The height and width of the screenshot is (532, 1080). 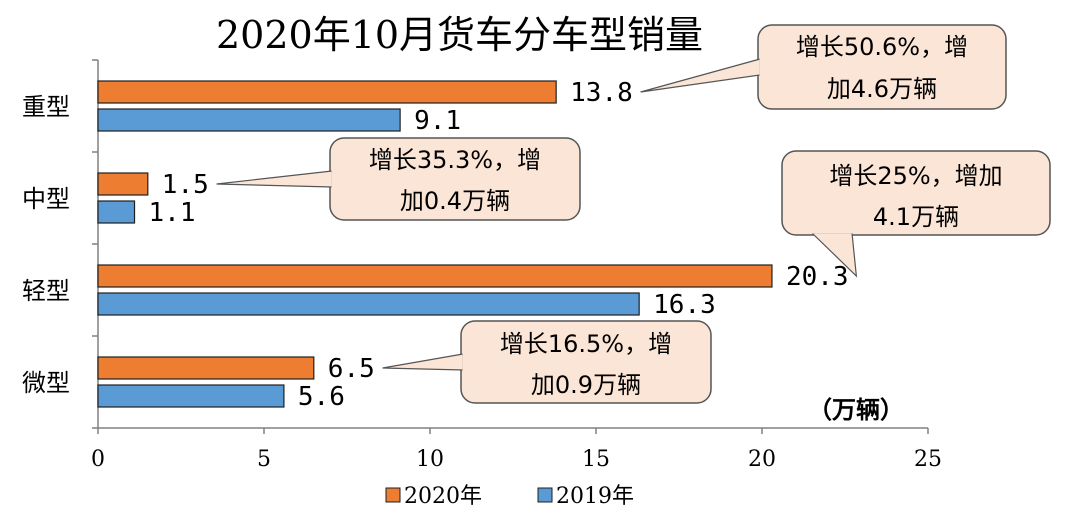 What do you see at coordinates (882, 47) in the screenshot?
I see `annotation-text: 增长50.6%，增` at bounding box center [882, 47].